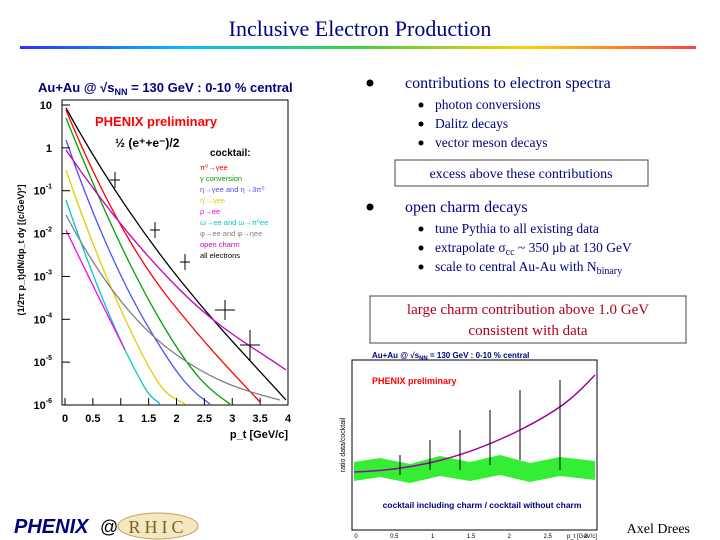  I want to click on tick-exp: -1, so click(49, 187).